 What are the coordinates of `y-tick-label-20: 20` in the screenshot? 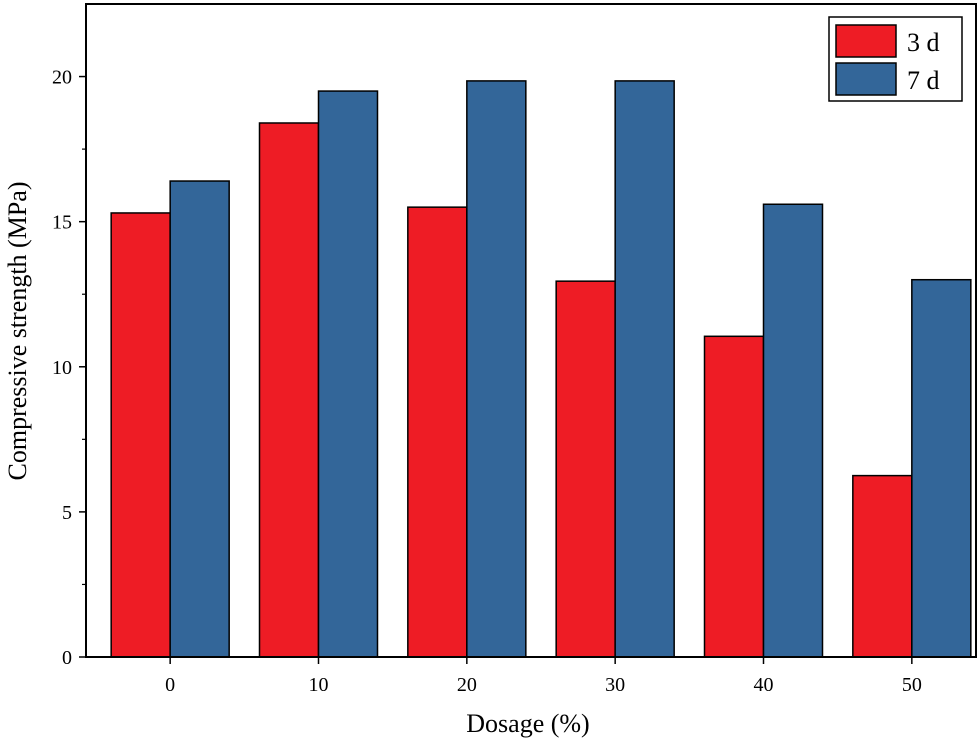 It's located at (62, 78).